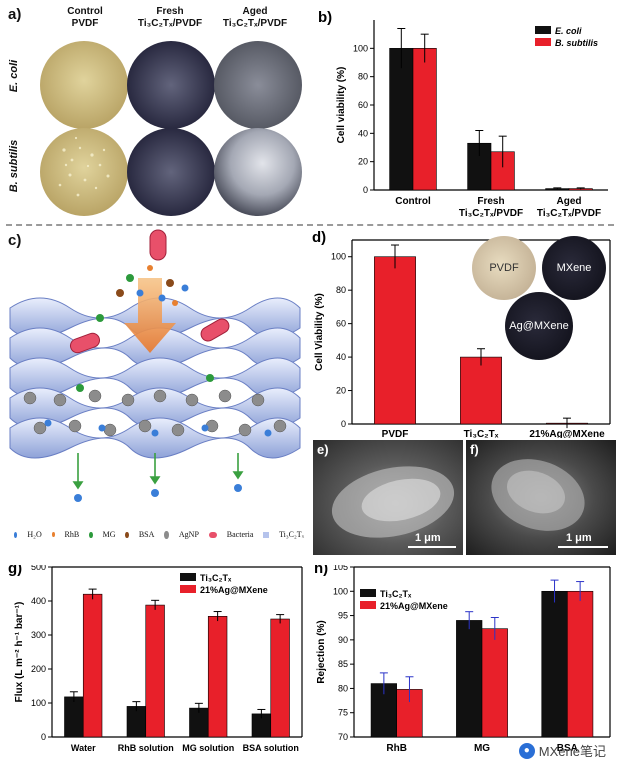  I want to click on dish-control-ecoli, so click(84, 85).